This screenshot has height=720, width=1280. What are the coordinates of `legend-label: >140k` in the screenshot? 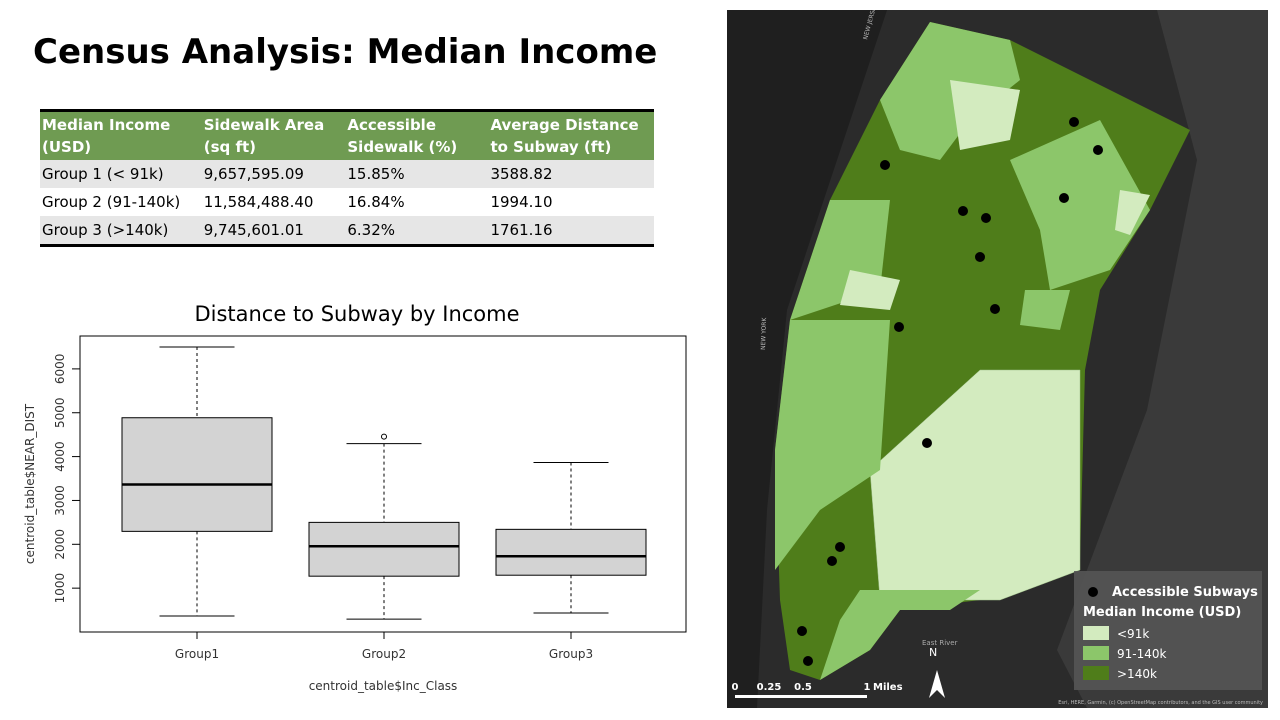 It's located at (1137, 674).